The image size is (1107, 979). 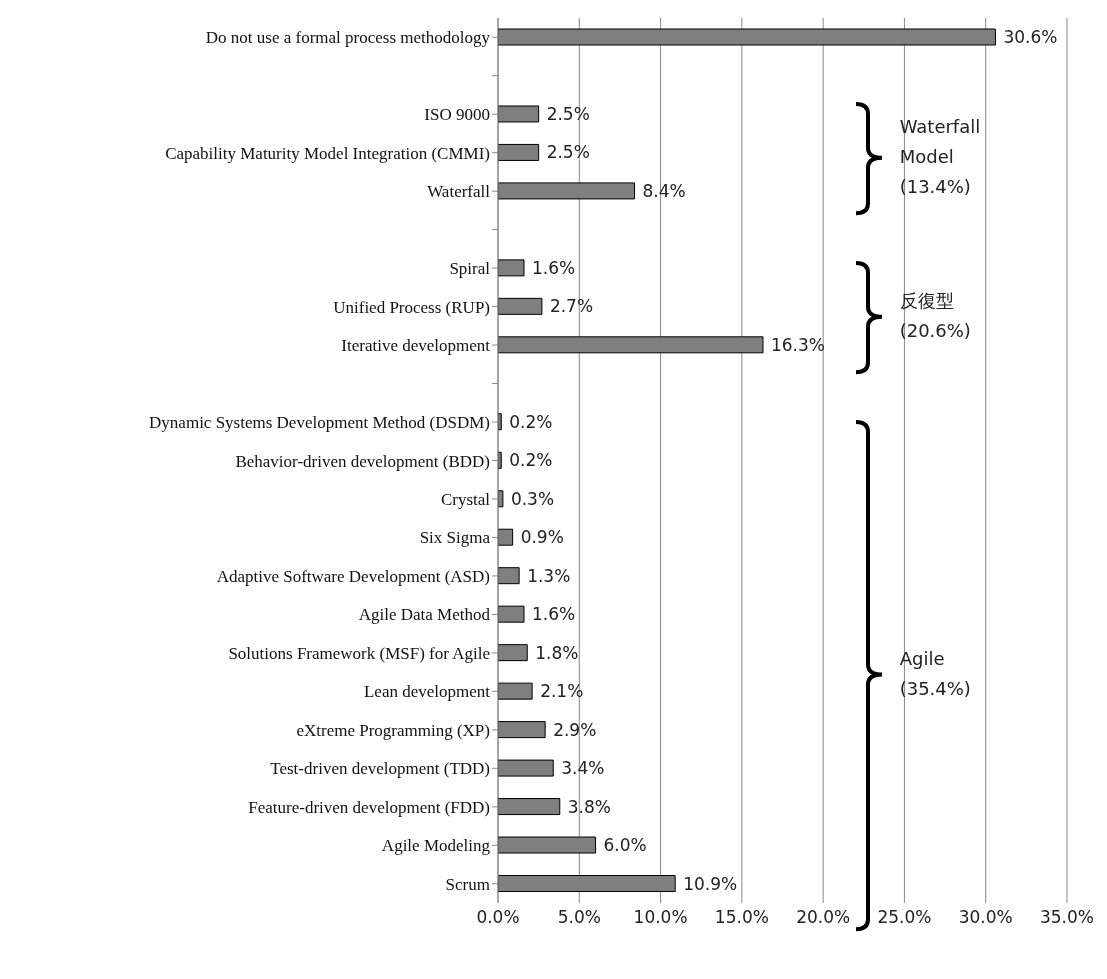 I want to click on y-tick-label: Waterfall, so click(x=459, y=192).